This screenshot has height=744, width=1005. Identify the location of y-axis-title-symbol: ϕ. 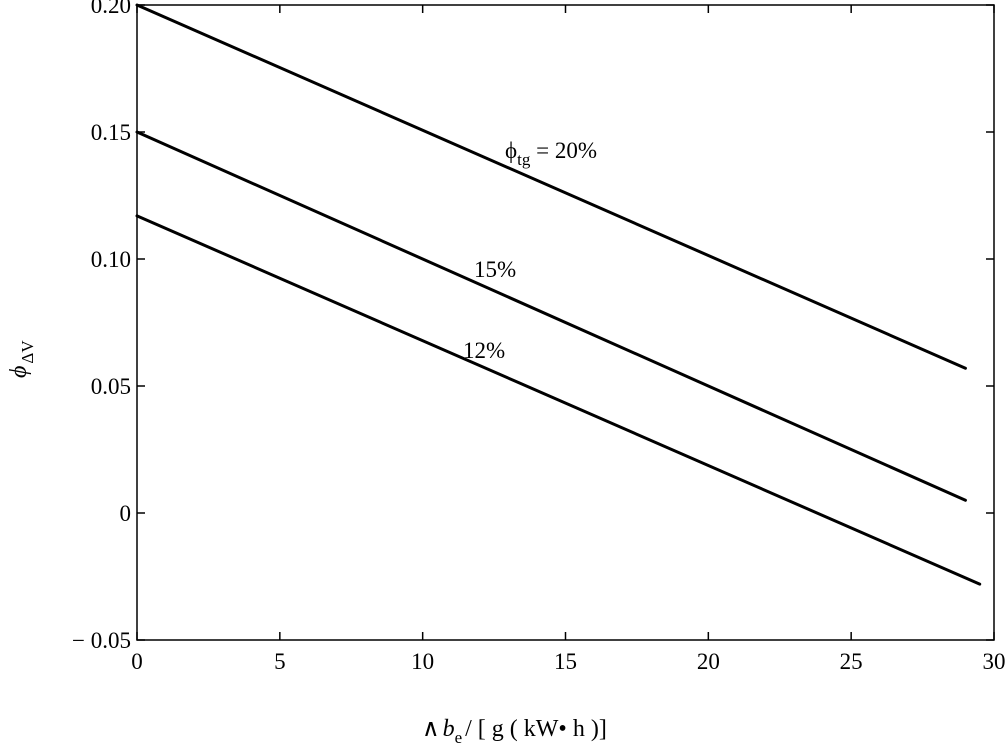
(19, 372).